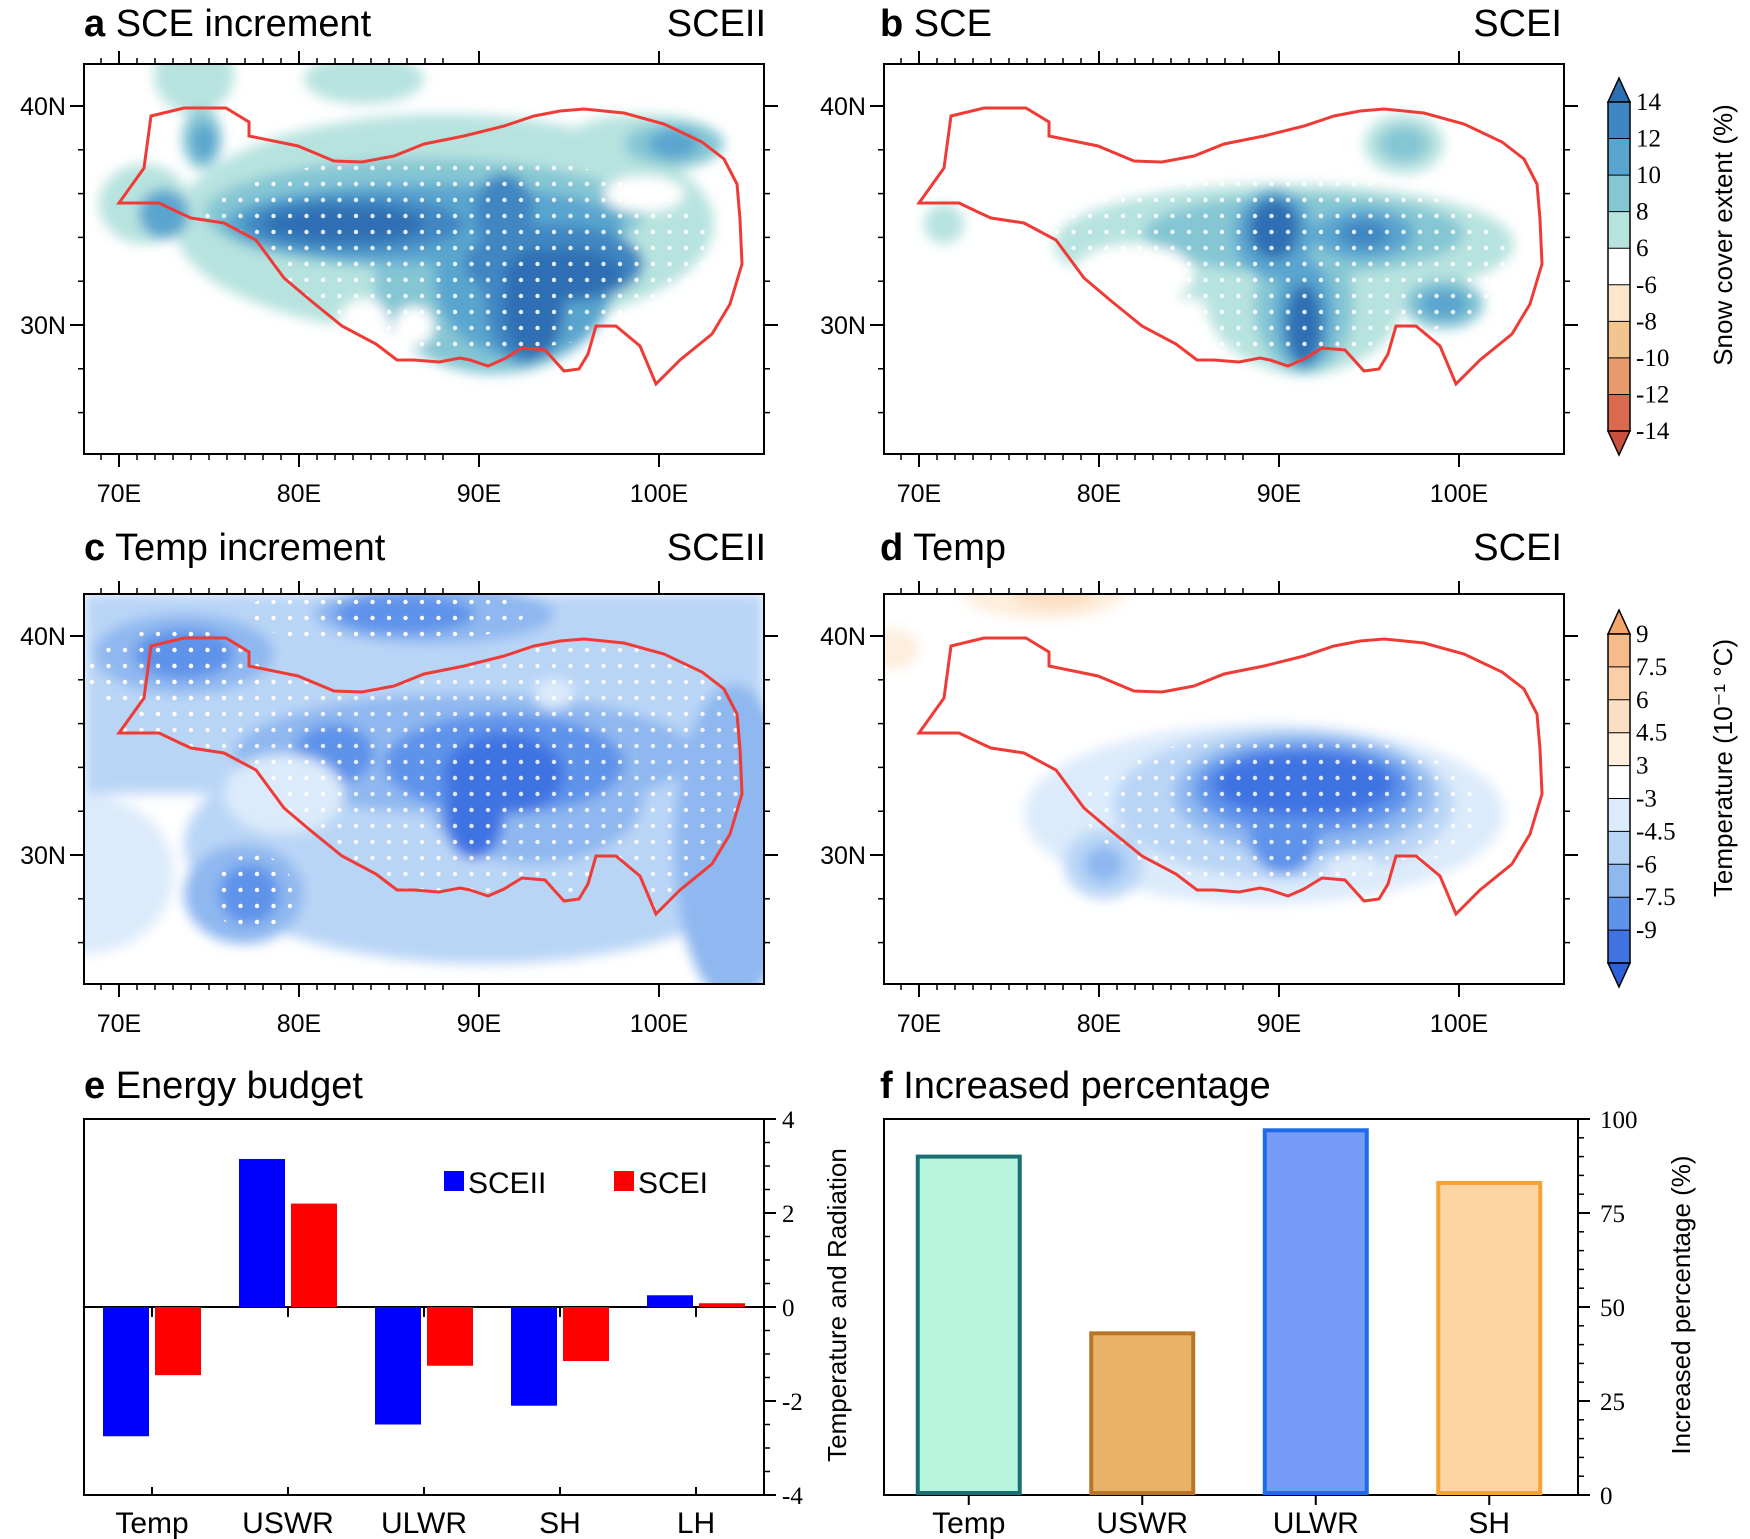 This screenshot has height=1539, width=1750. What do you see at coordinates (1653, 431) in the screenshot?
I see `colorbar-tick-label: -14` at bounding box center [1653, 431].